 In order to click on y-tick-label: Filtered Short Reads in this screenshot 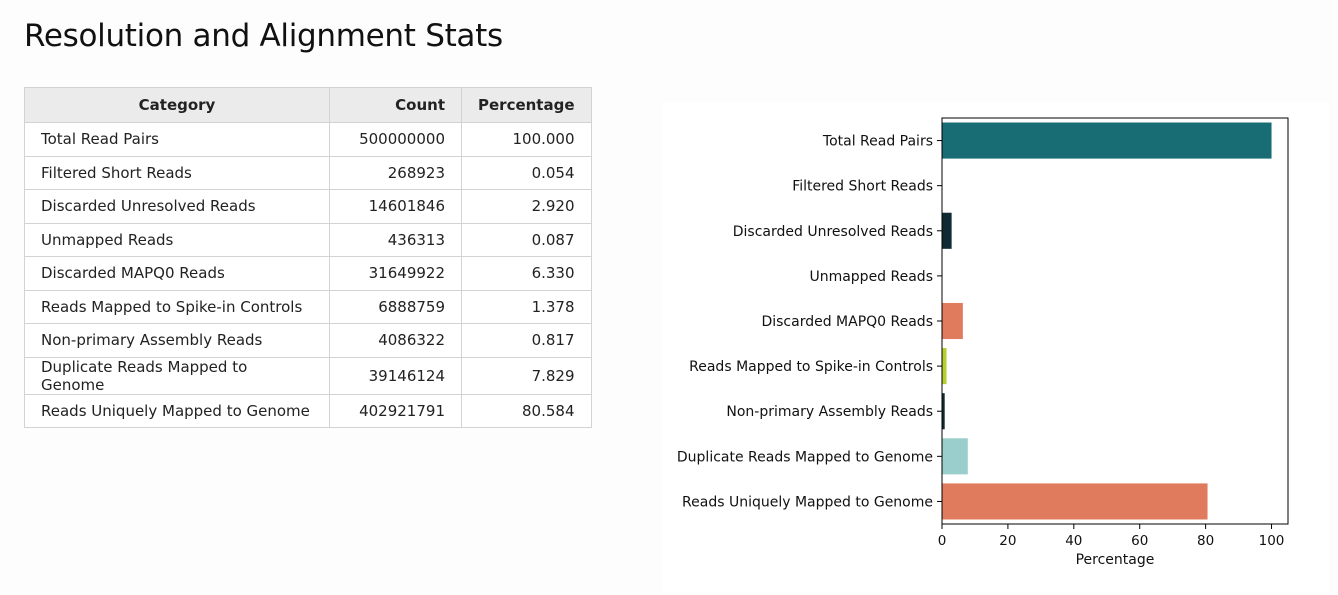, I will do `click(862, 187)`.